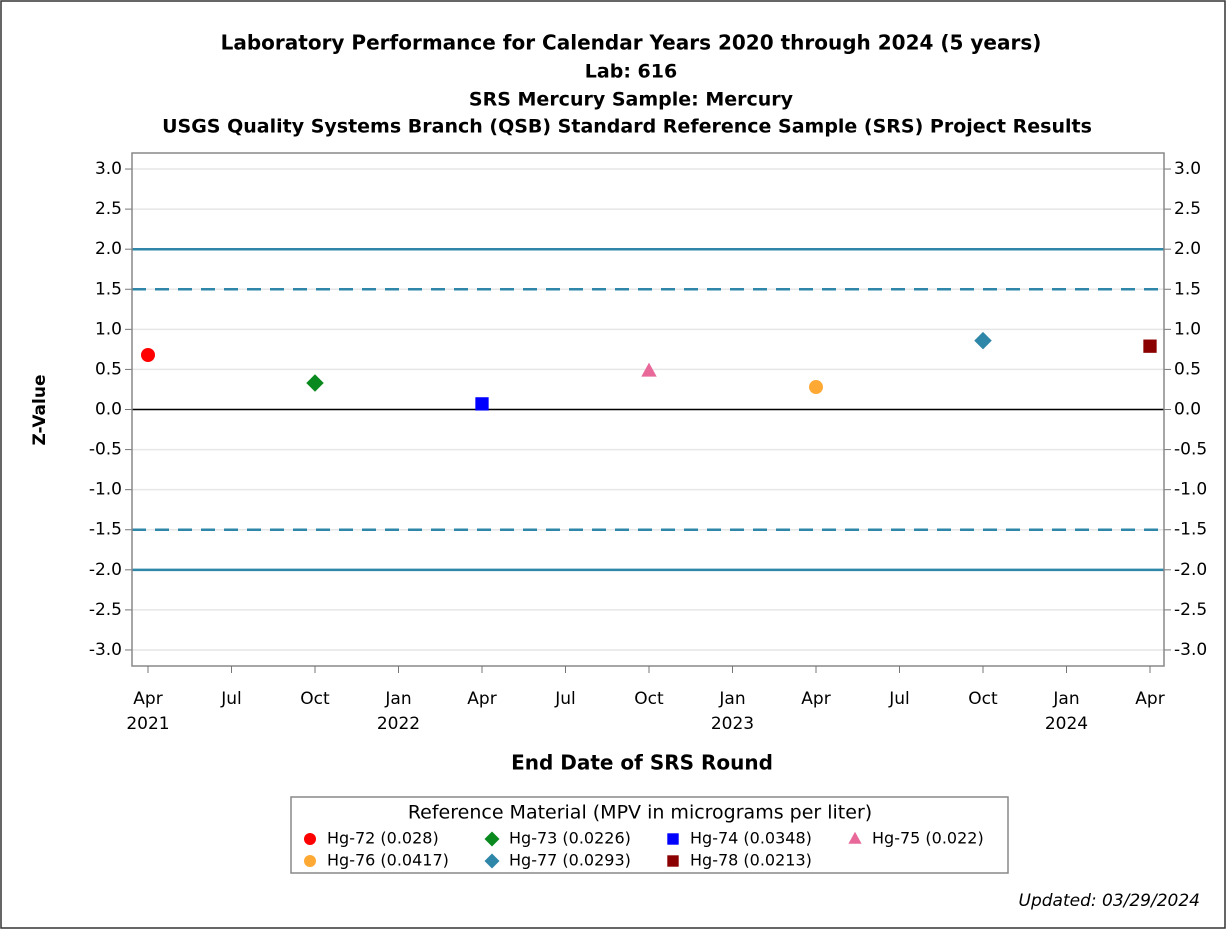 The image size is (1226, 929). I want to click on y2-tick-label: -2.5, so click(1190, 610).